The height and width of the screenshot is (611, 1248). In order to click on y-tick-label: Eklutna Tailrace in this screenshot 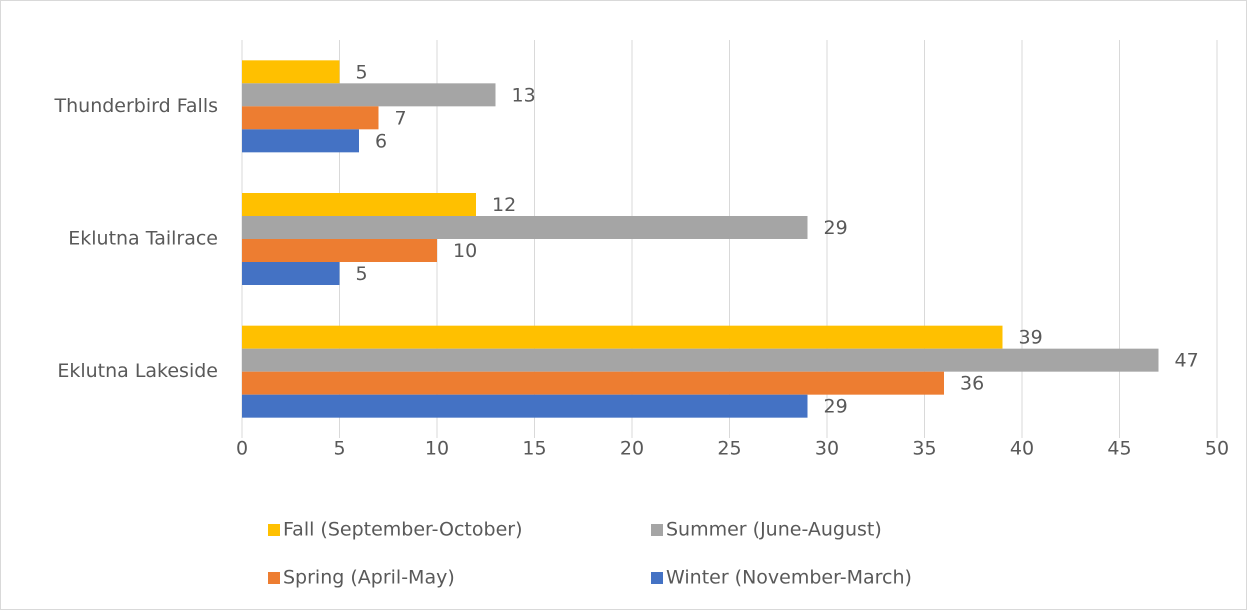, I will do `click(143, 239)`.